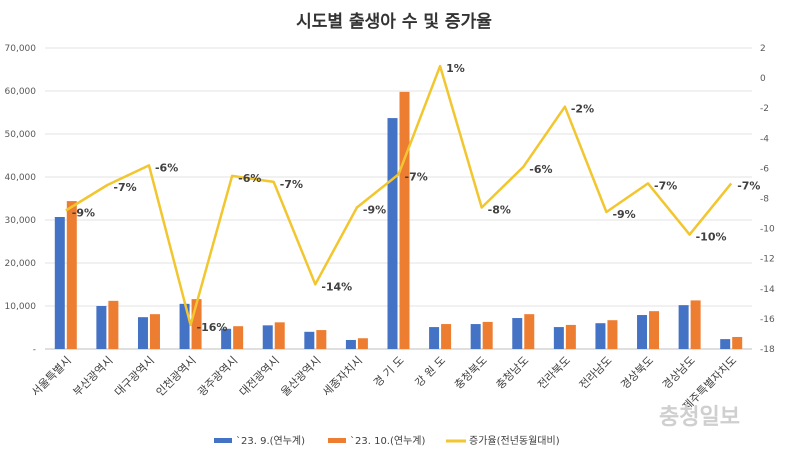 This screenshot has width=788, height=452. Describe the element at coordinates (554, 373) in the screenshot. I see `x-tick-label: 전라북도` at that location.